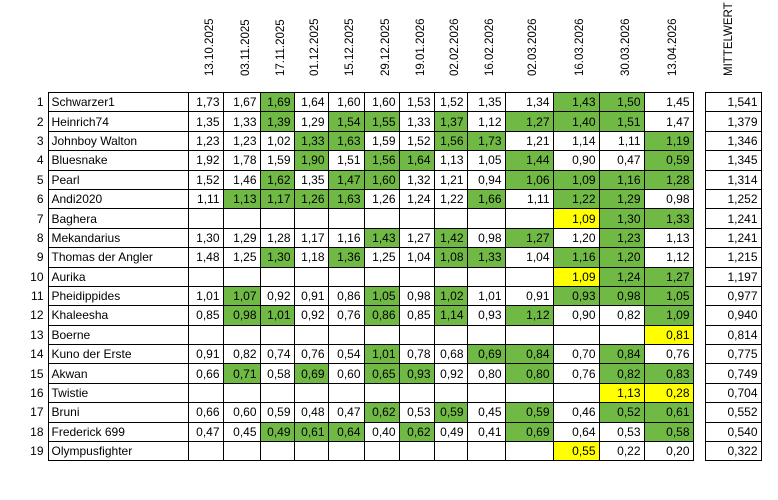 The width and height of the screenshot is (778, 500). Describe the element at coordinates (37, 393) in the screenshot. I see `row-rank: 16` at that location.